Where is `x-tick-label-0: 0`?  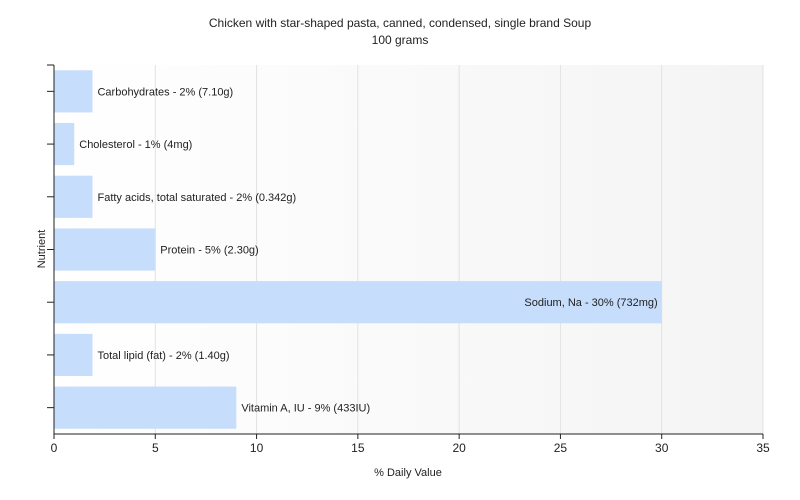 x-tick-label-0: 0 is located at coordinates (54, 448).